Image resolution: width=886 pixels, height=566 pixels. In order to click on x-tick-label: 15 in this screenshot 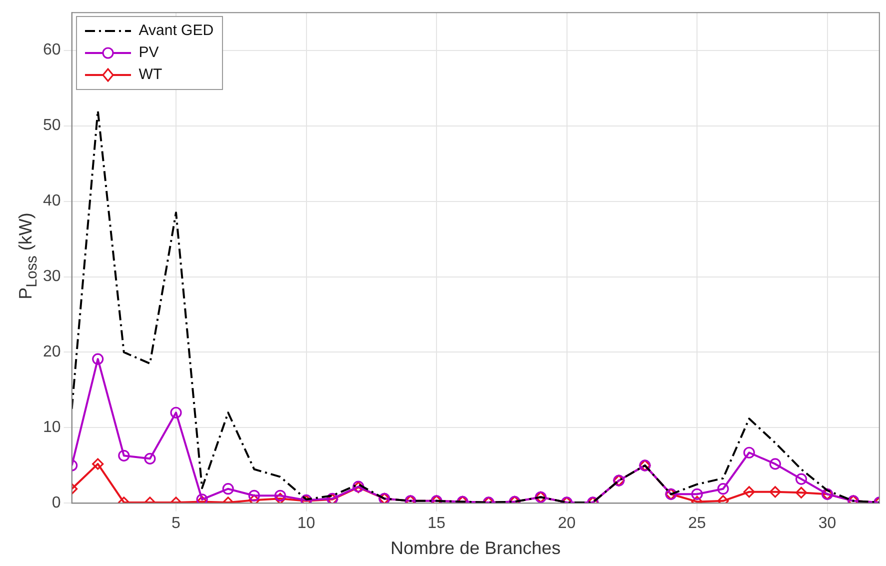, I will do `click(437, 523)`.